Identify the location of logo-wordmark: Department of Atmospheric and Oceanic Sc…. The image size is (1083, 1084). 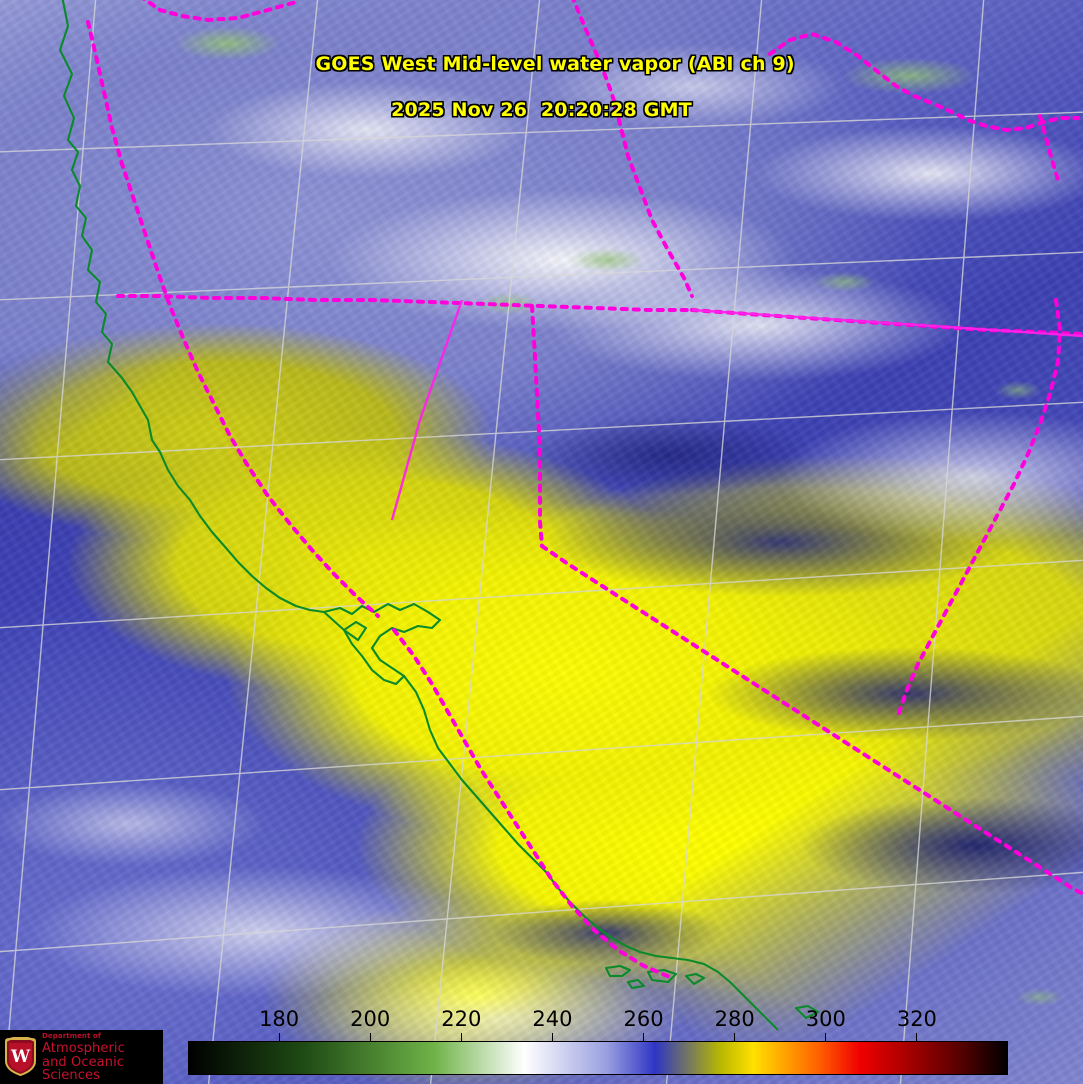
(102, 1057).